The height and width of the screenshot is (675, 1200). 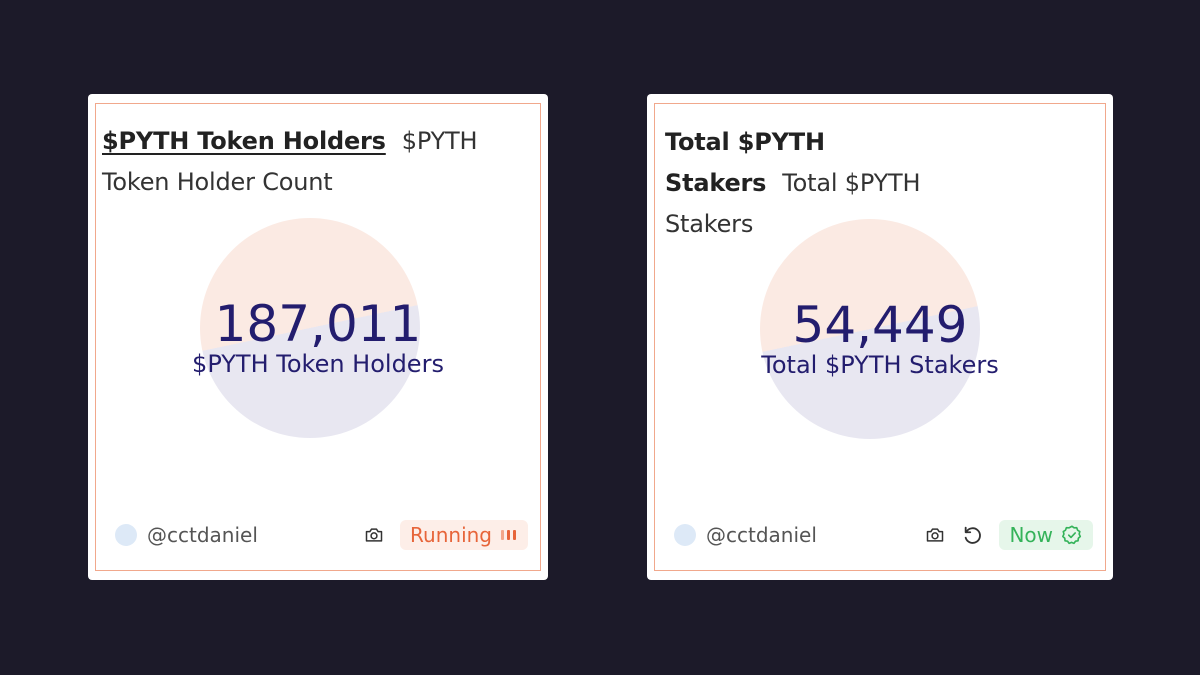 I want to click on card-tools: Now, so click(x=1008, y=535).